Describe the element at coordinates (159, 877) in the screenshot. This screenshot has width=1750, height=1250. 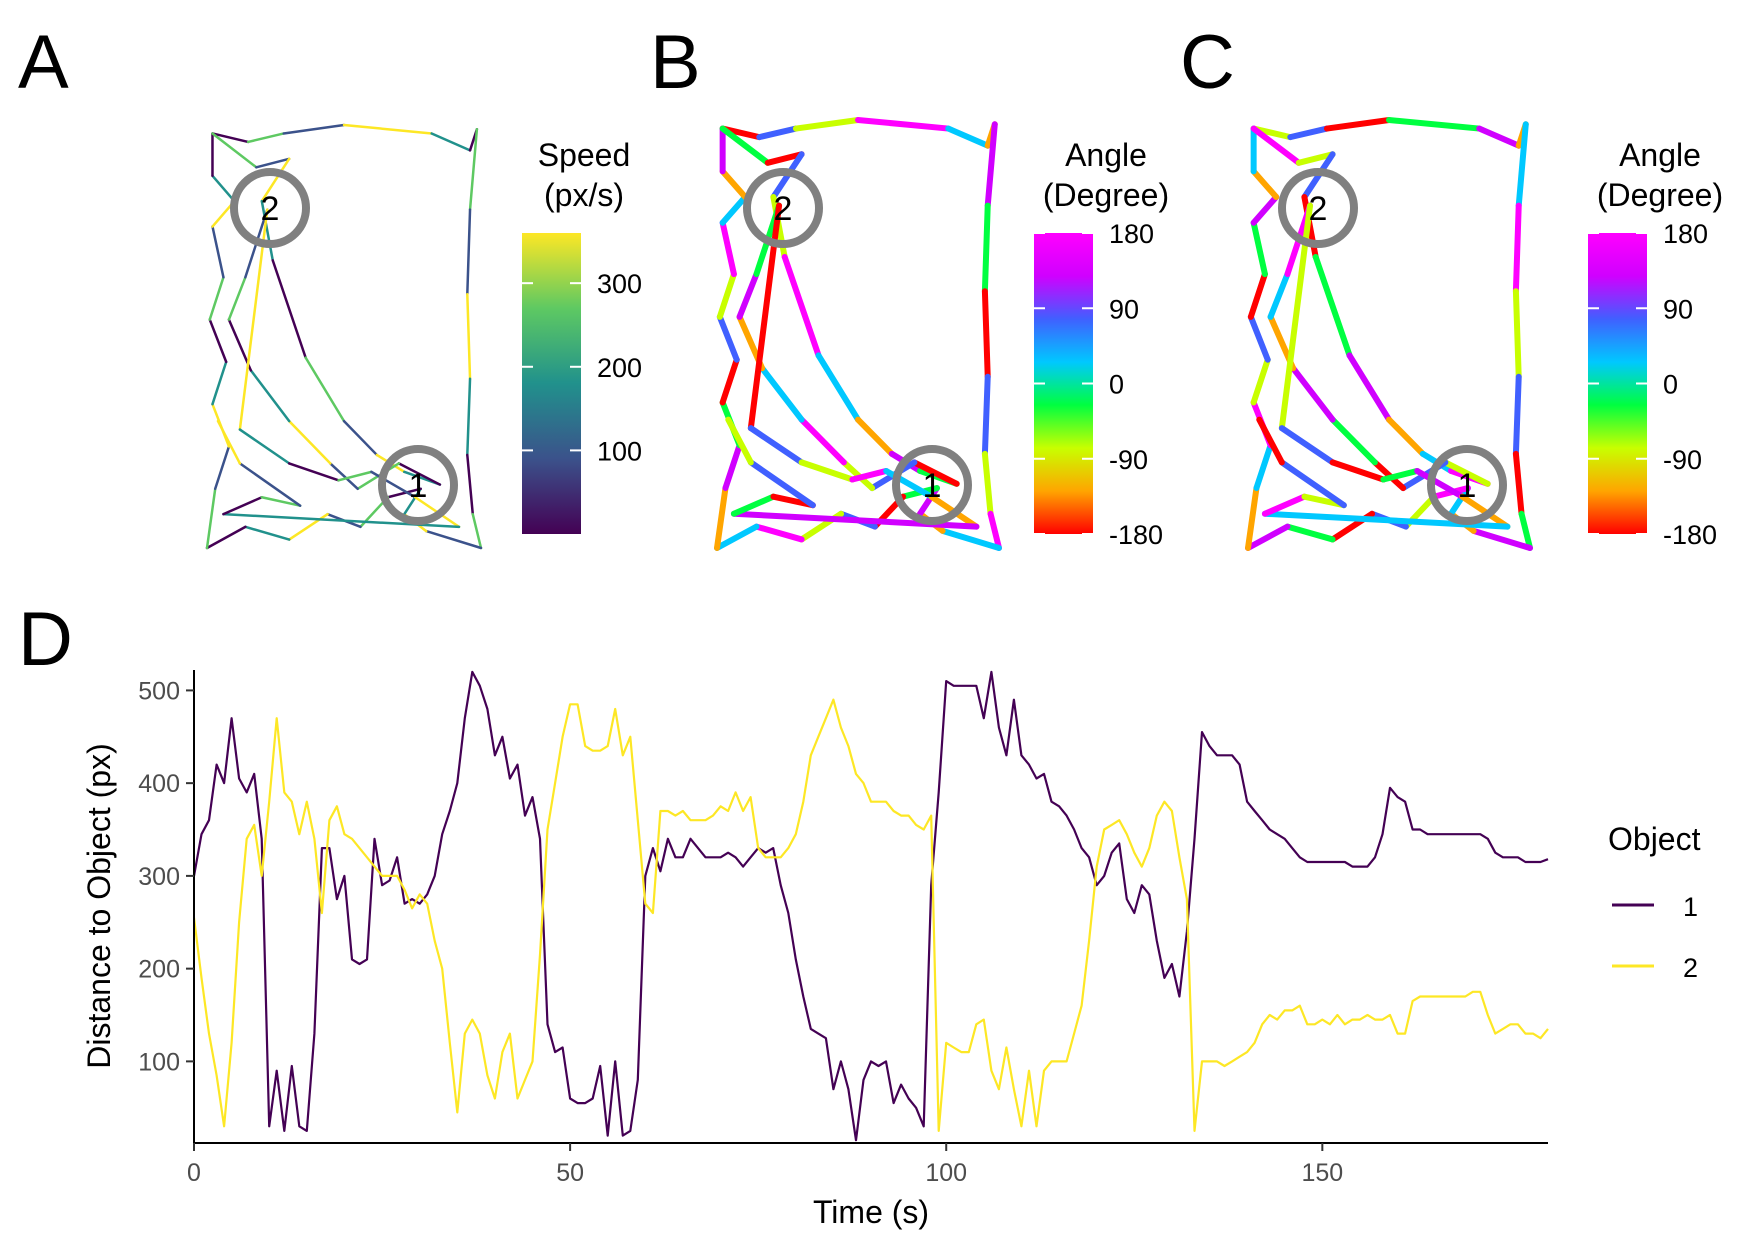
I see `y-tick-label: 300` at that location.